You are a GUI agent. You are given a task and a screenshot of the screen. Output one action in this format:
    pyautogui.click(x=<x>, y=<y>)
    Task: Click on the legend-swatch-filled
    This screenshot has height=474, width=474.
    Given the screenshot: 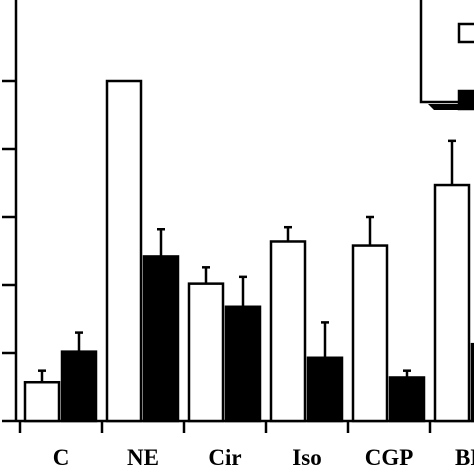 What is the action you would take?
    pyautogui.click(x=465, y=100)
    